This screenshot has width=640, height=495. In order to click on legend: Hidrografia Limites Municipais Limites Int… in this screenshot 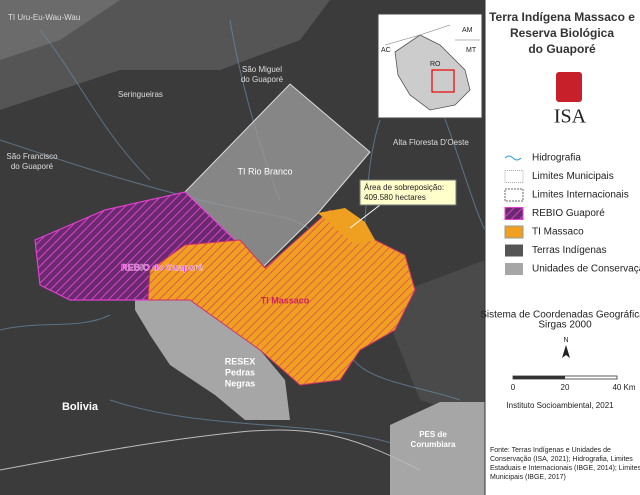, I will do `click(572, 214)`.